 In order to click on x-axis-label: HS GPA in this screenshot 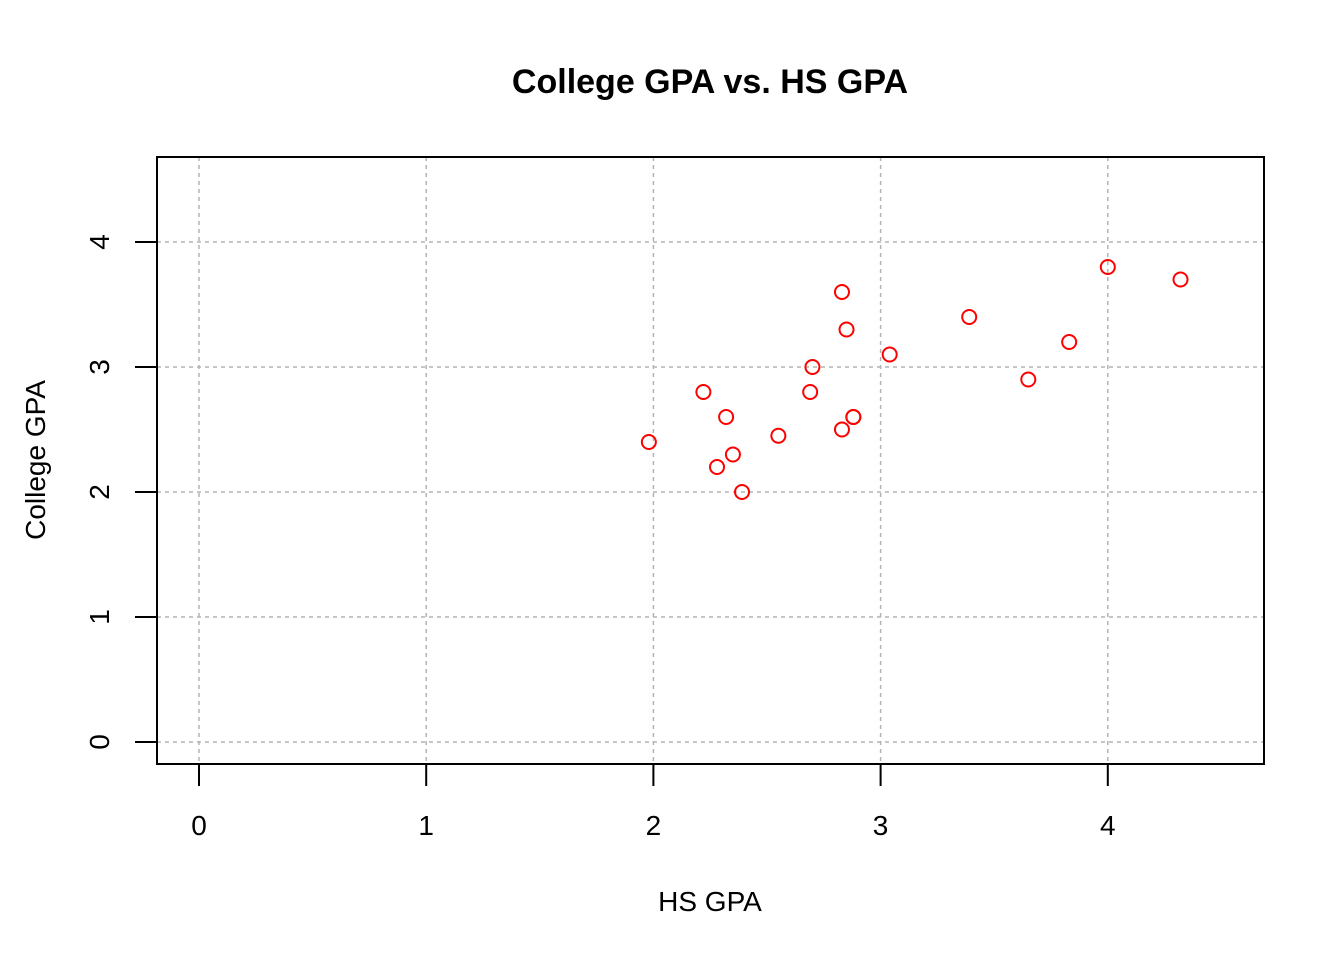, I will do `click(710, 901)`.